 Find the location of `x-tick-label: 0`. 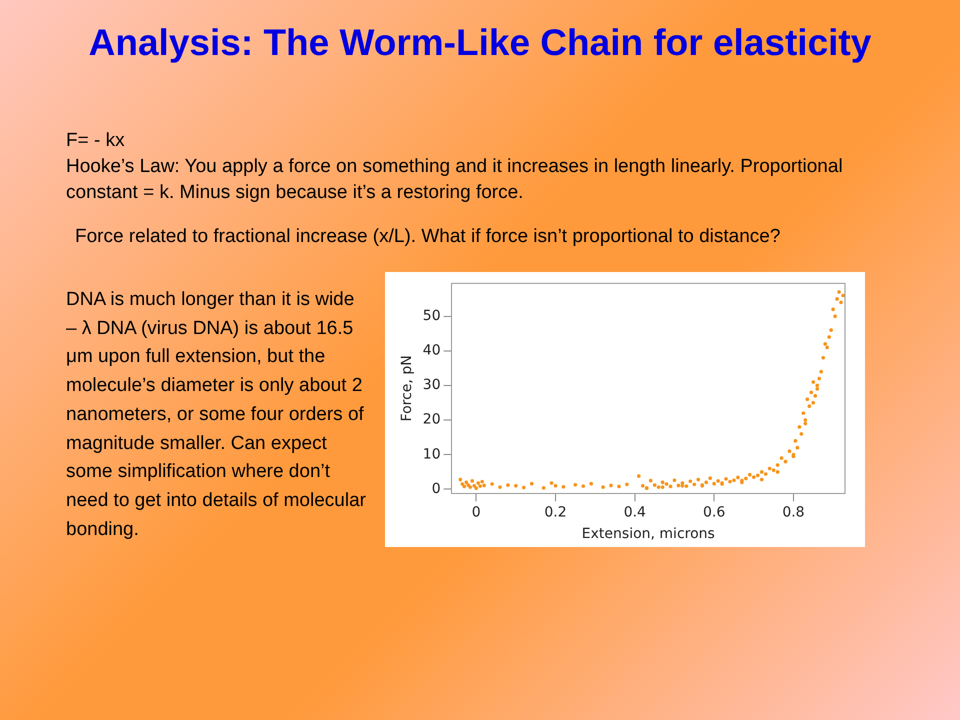

x-tick-label: 0 is located at coordinates (476, 512).